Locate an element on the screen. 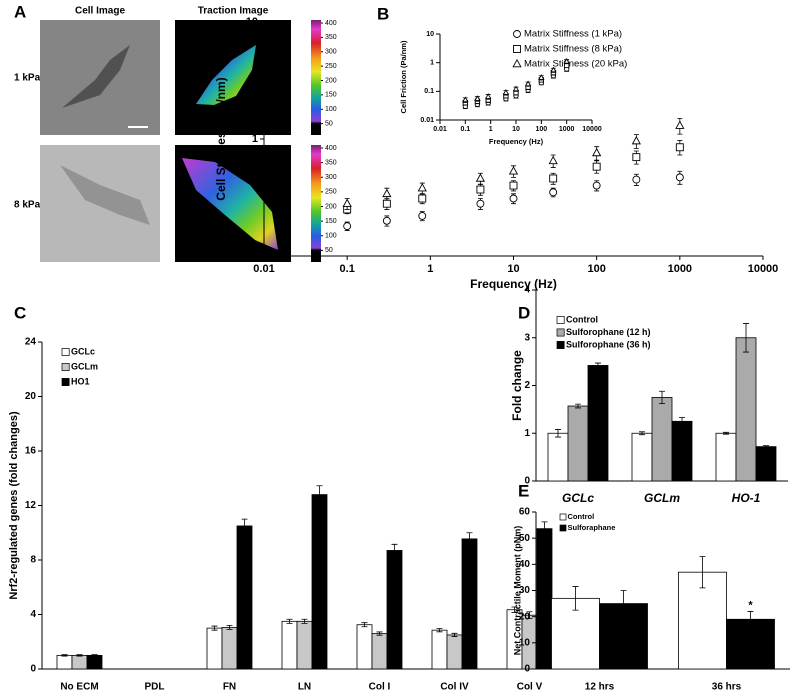 This screenshot has width=800, height=695. x-tick-label: Col IV is located at coordinates (454, 687).